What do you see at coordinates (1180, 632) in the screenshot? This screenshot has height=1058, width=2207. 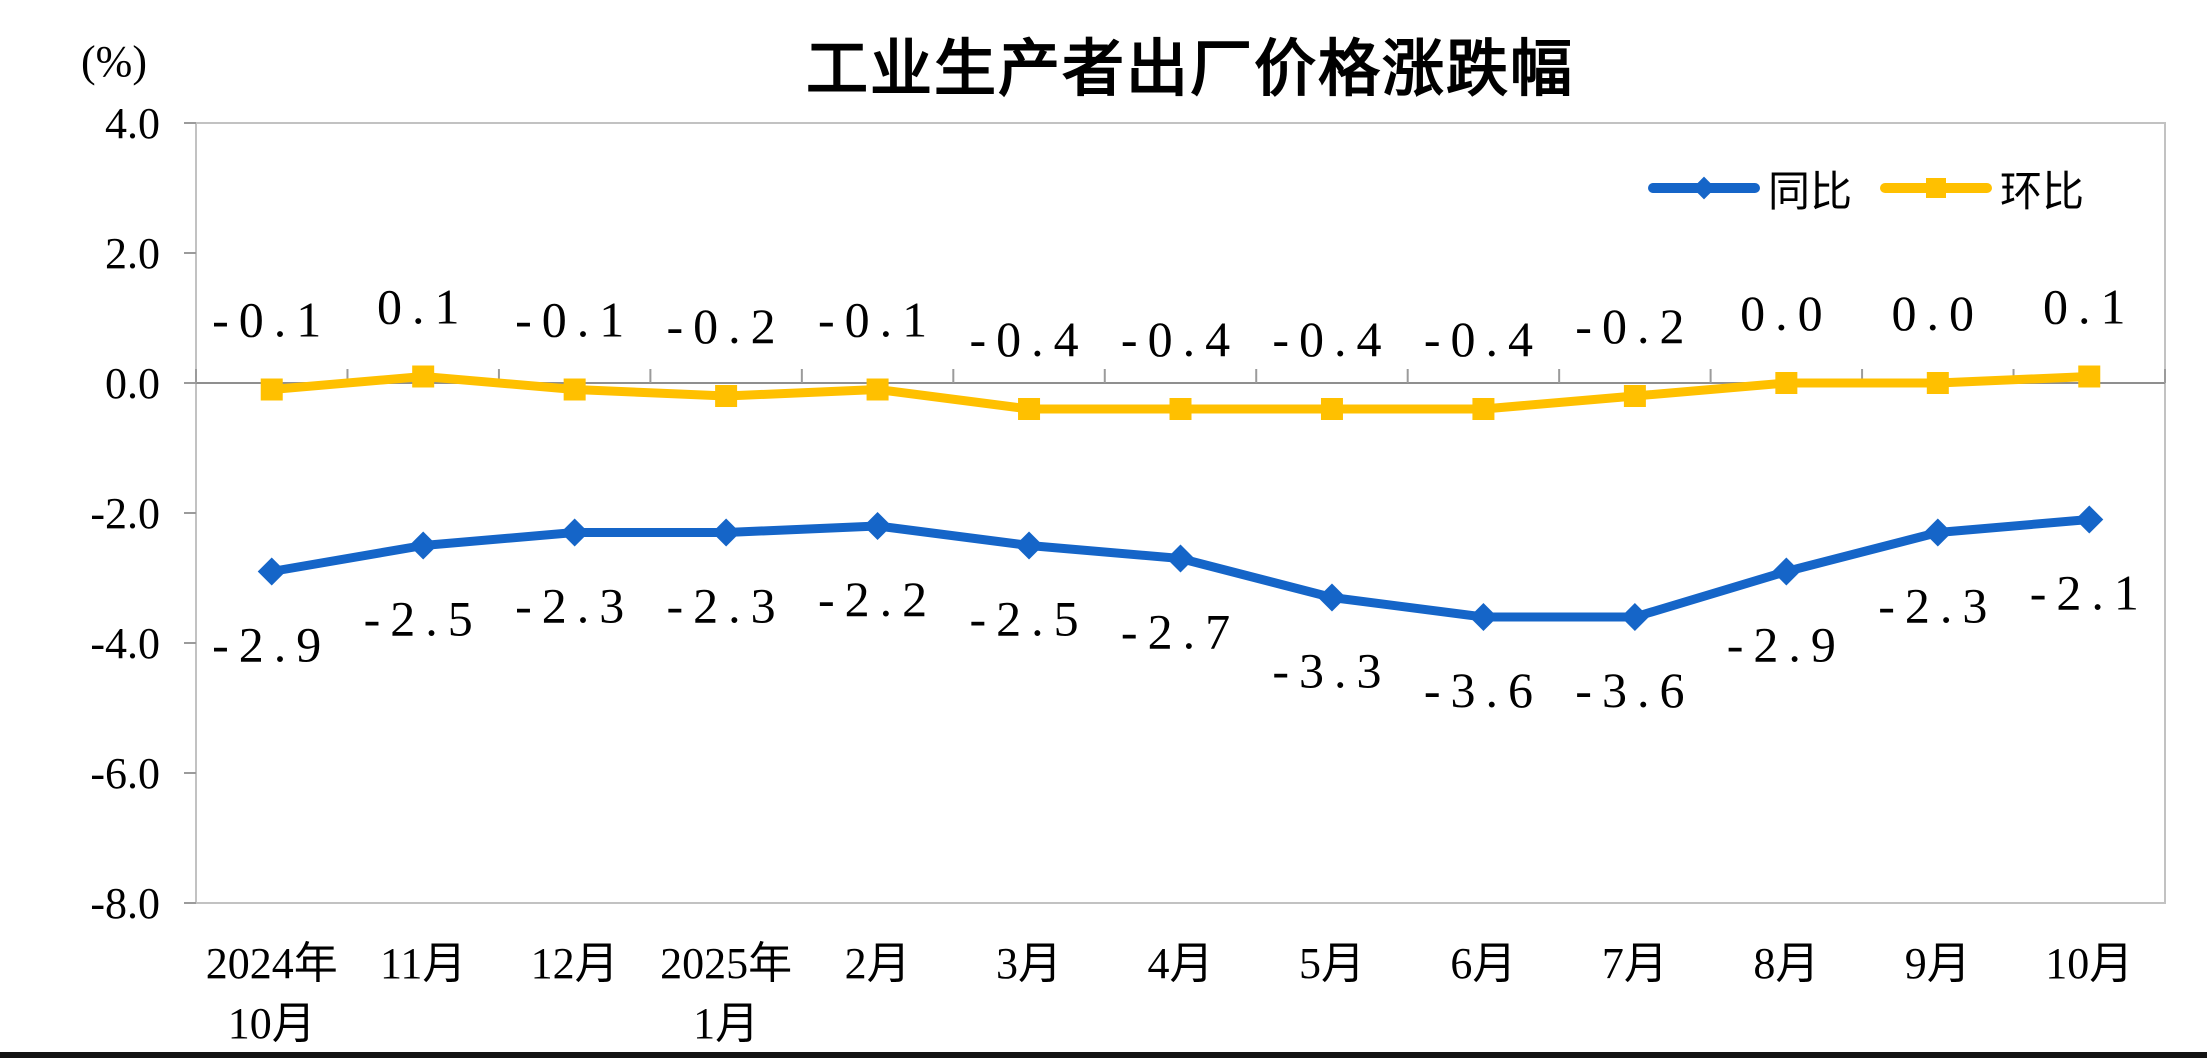 I see `data-label: -2.7` at bounding box center [1180, 632].